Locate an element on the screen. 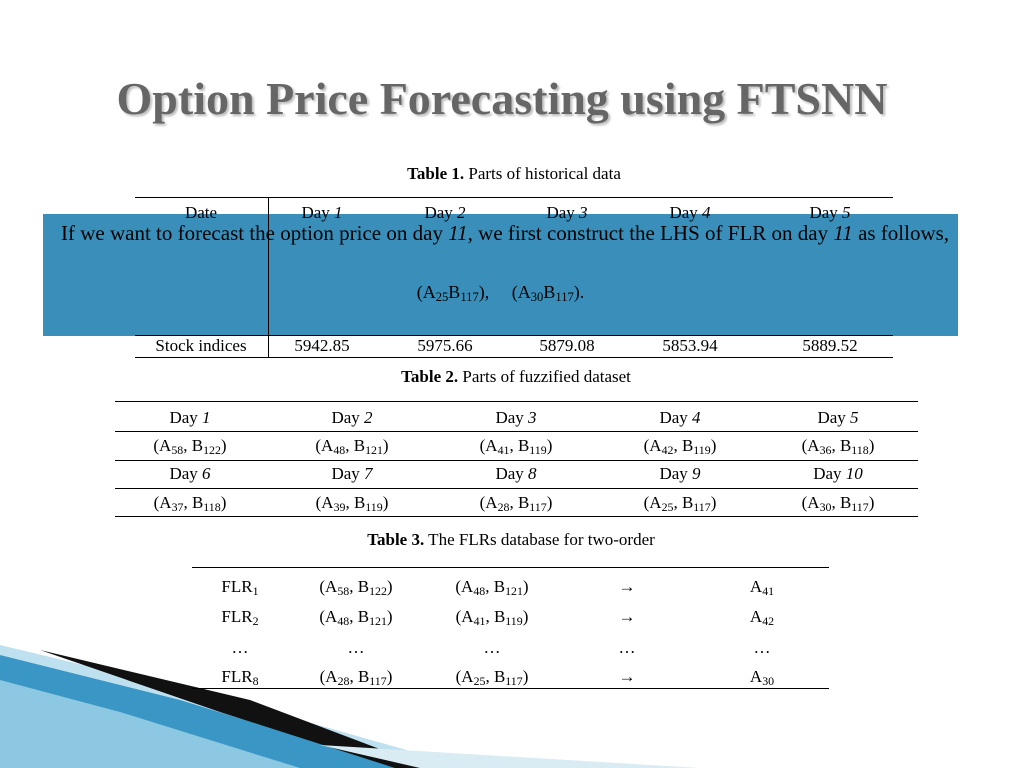 The image size is (1024, 768). subscript: 30 is located at coordinates (825, 506).